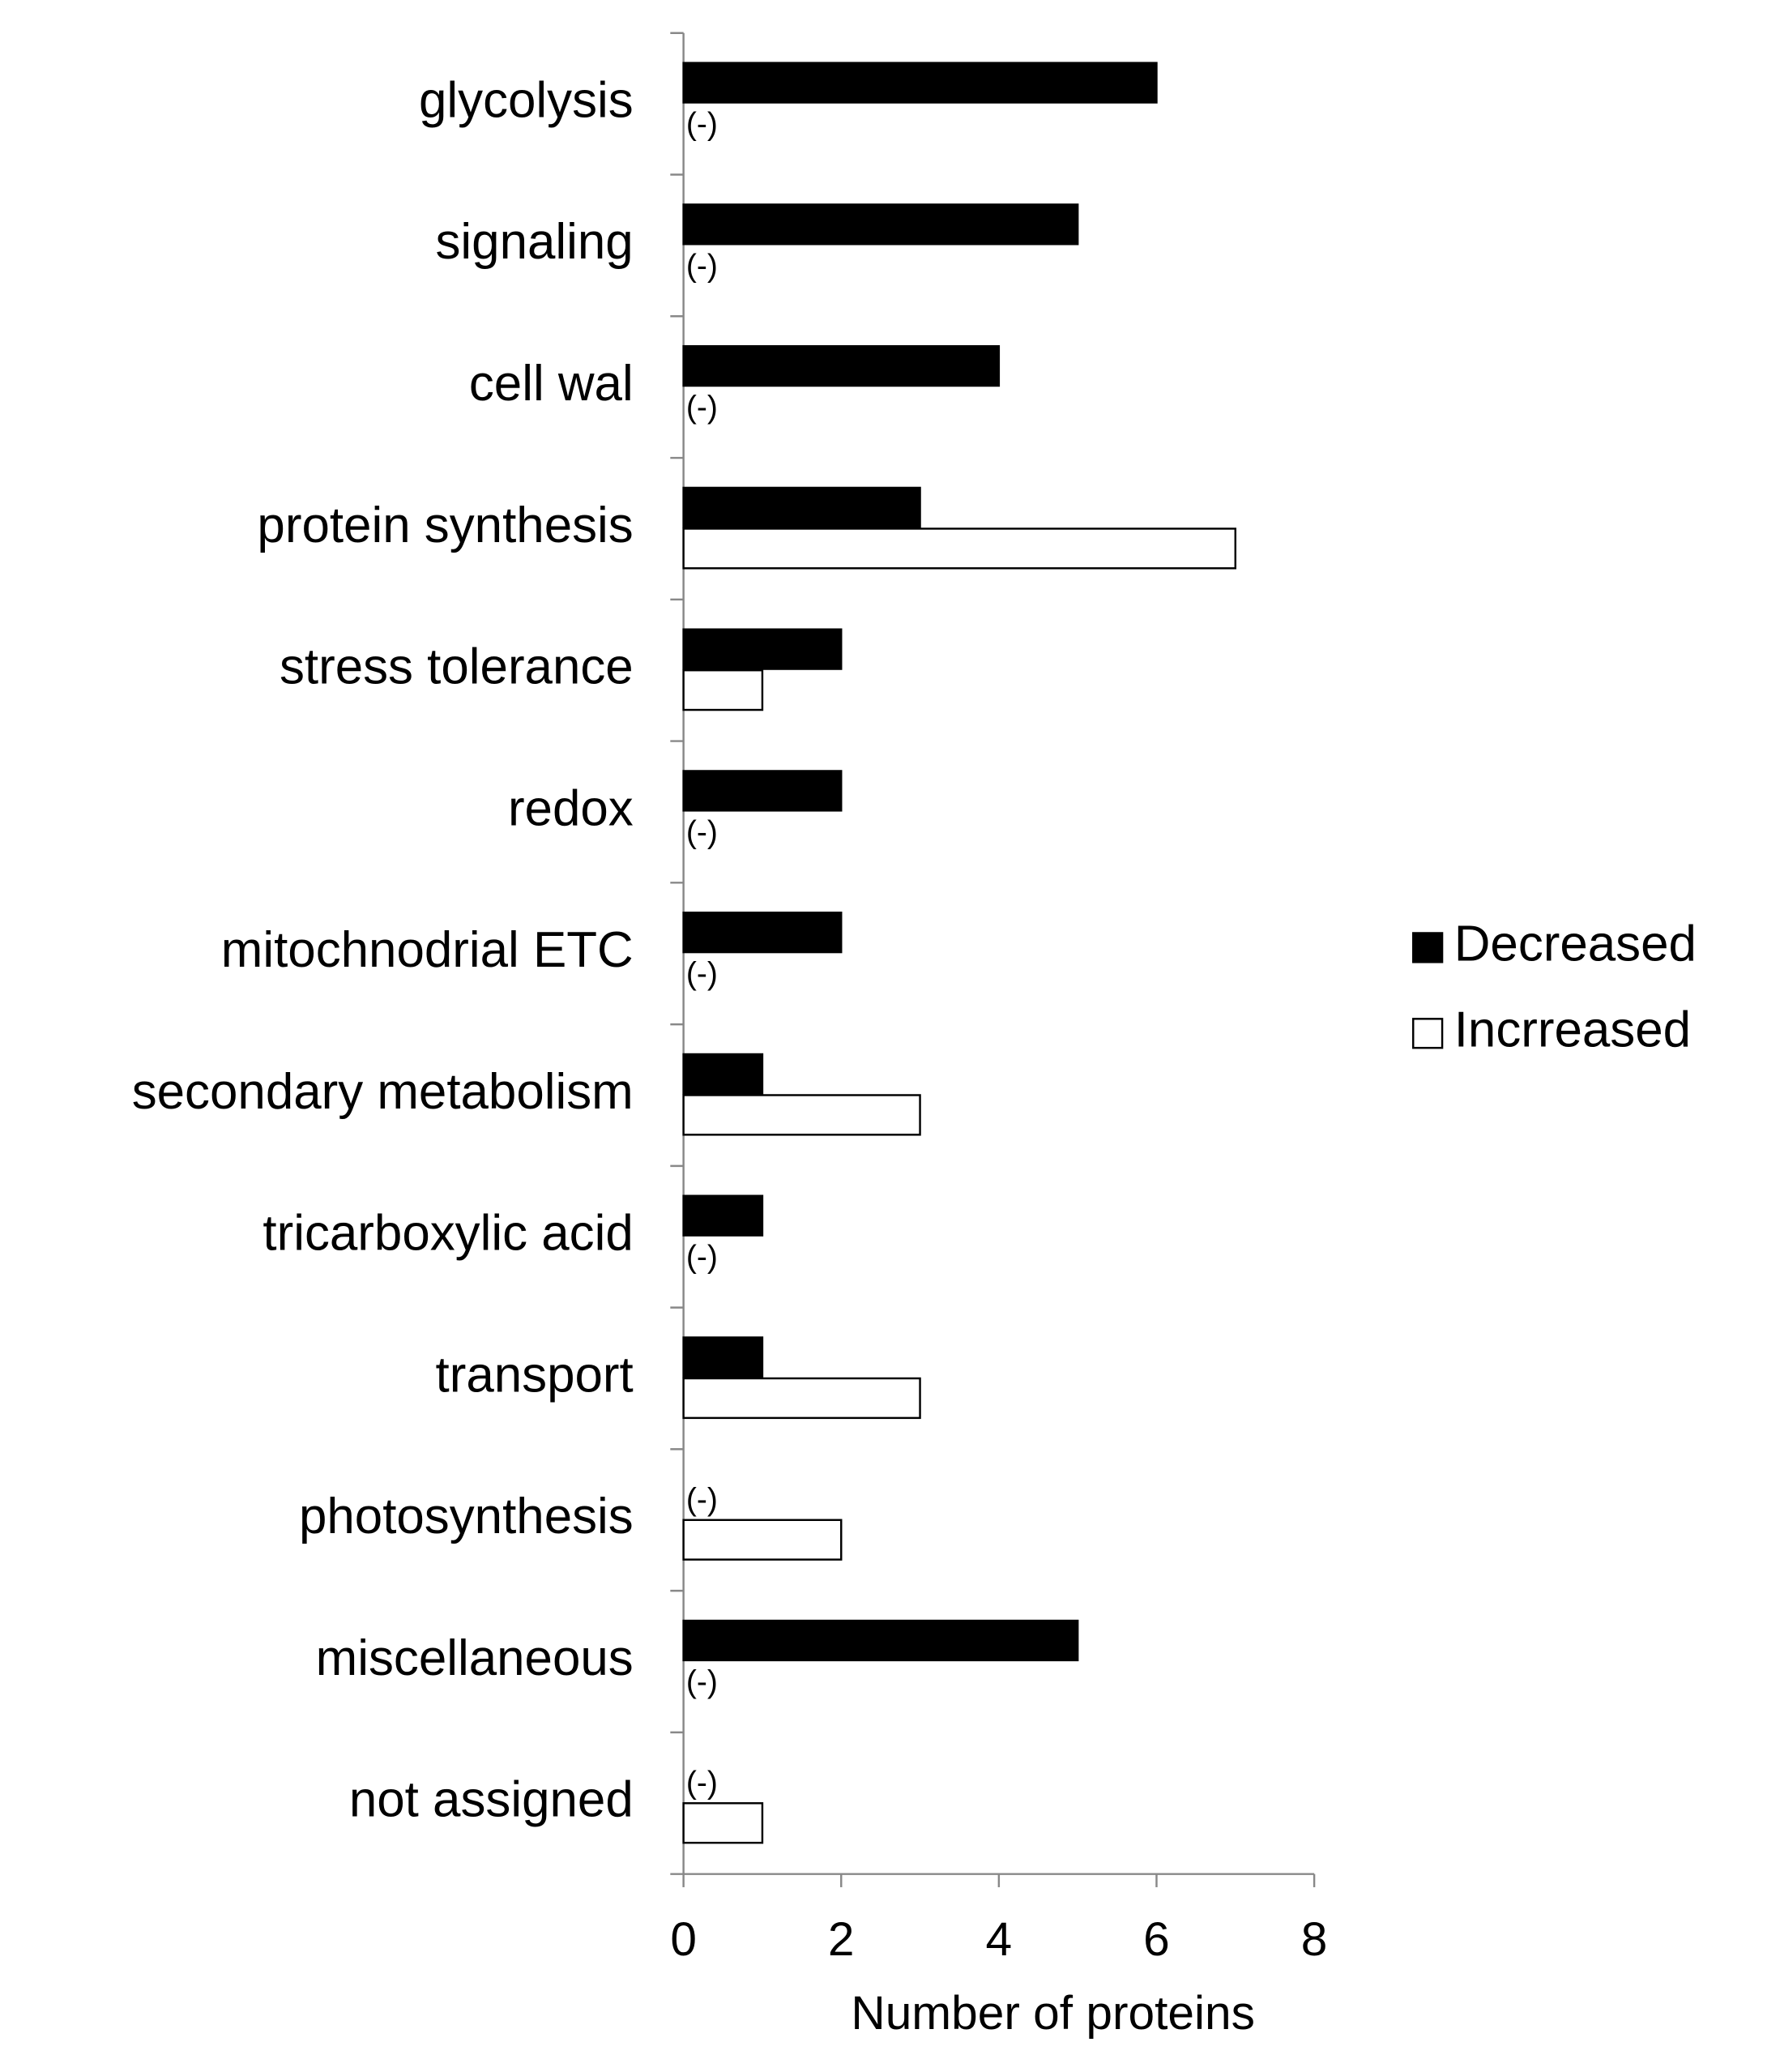 The image size is (1780, 2072). What do you see at coordinates (1156, 1939) in the screenshot?
I see `x-tick-label: 6` at bounding box center [1156, 1939].